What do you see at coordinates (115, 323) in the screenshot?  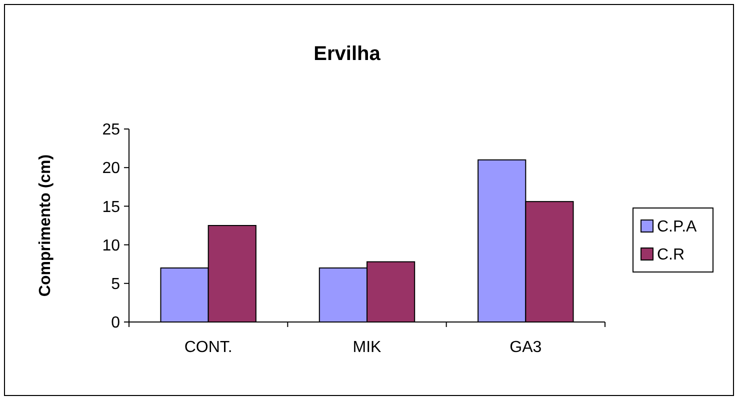 I see `y-tick-label: 0` at bounding box center [115, 323].